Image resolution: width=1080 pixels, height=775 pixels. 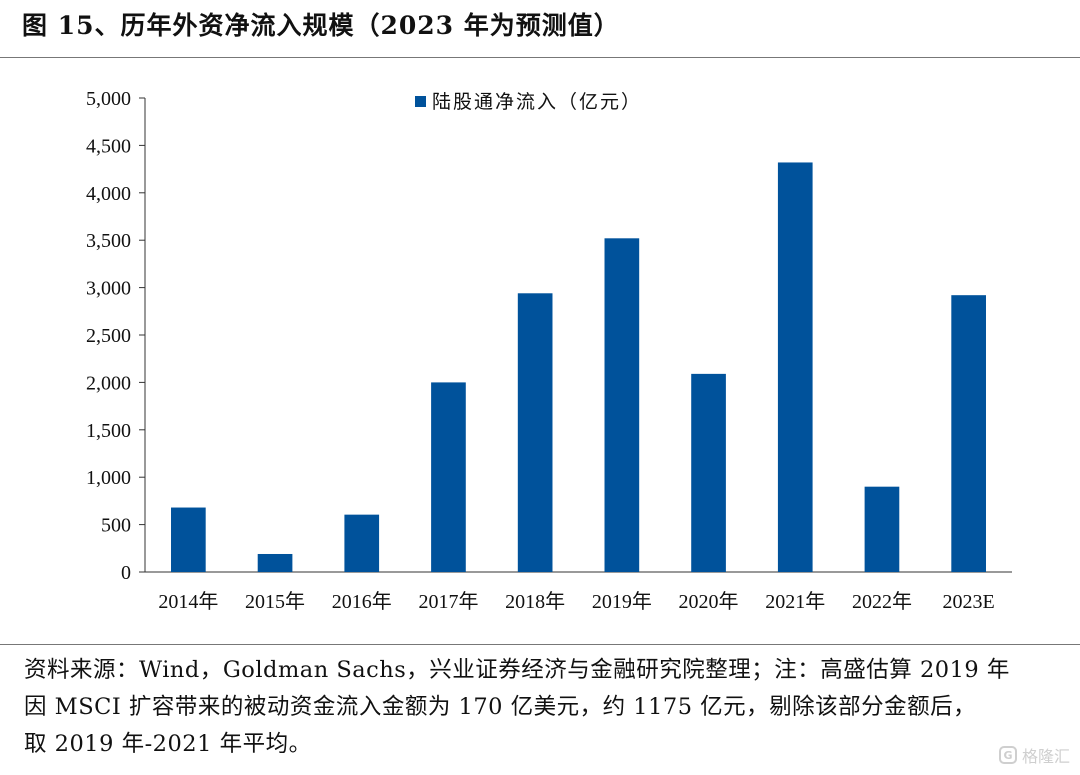 I want to click on y-tick-label: 500, so click(x=116, y=526).